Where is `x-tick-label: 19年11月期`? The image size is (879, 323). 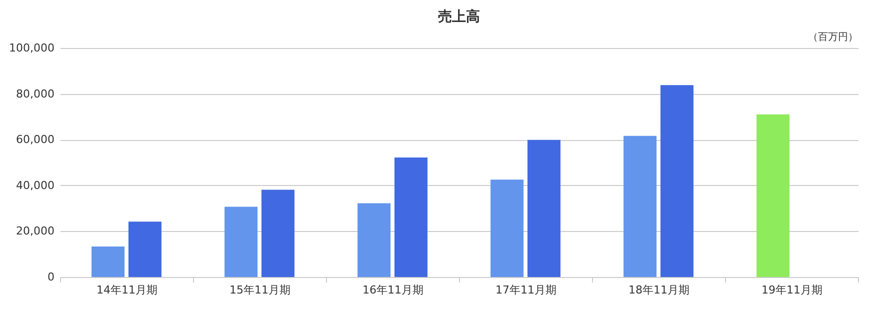 x-tick-label: 19年11月期 is located at coordinates (792, 290).